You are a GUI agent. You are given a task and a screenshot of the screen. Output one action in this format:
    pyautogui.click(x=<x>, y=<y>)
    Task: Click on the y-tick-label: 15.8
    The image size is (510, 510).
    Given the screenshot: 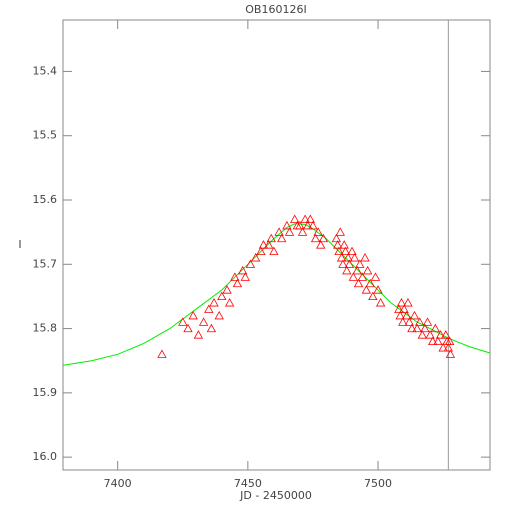 What is the action you would take?
    pyautogui.click(x=45, y=328)
    